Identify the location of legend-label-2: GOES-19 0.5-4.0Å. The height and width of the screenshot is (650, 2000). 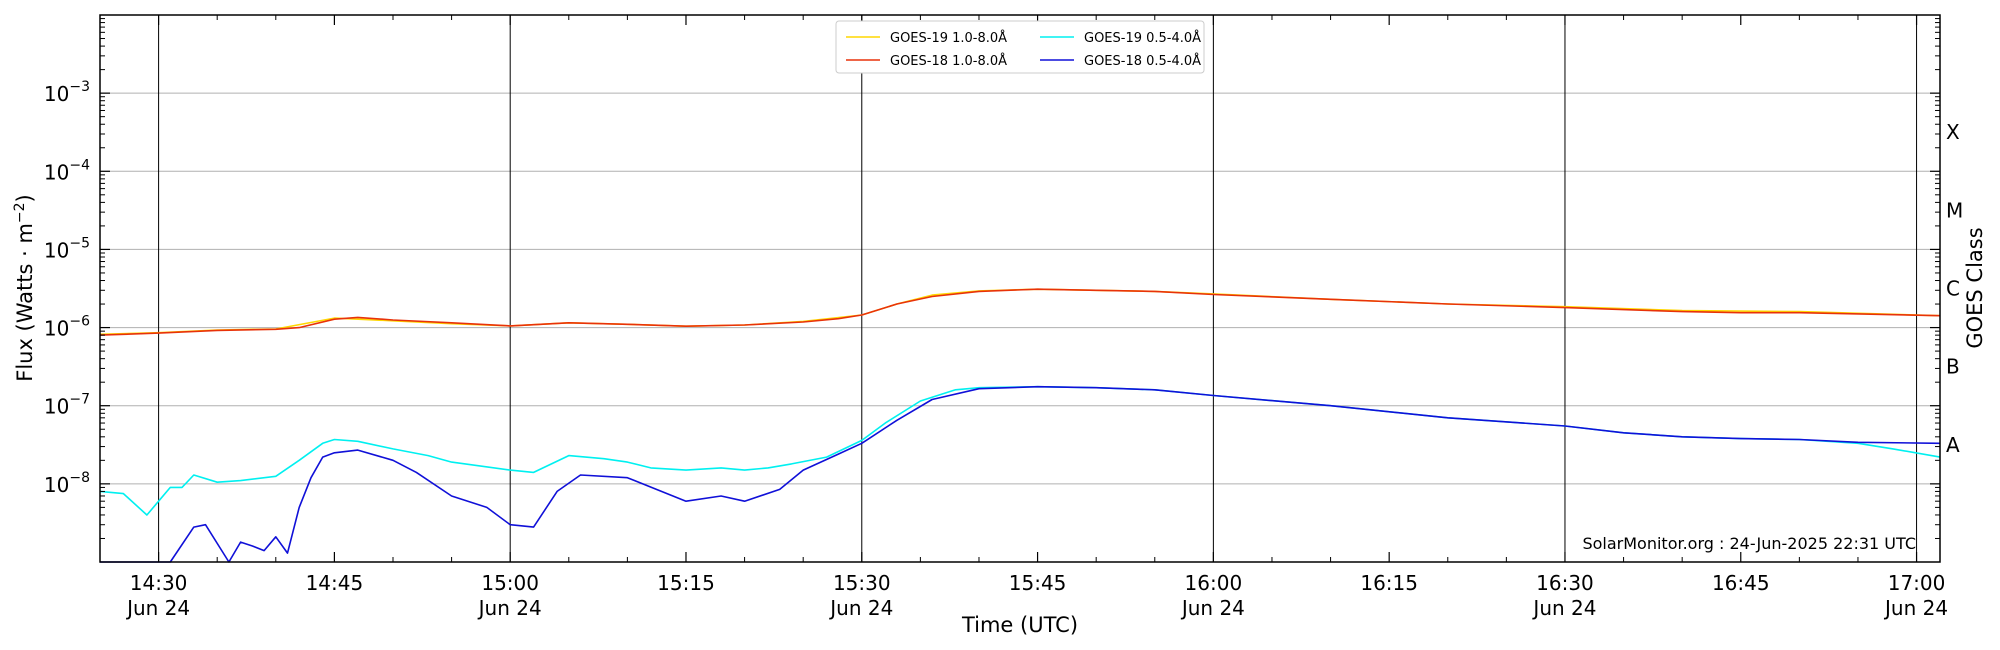
(1142, 38).